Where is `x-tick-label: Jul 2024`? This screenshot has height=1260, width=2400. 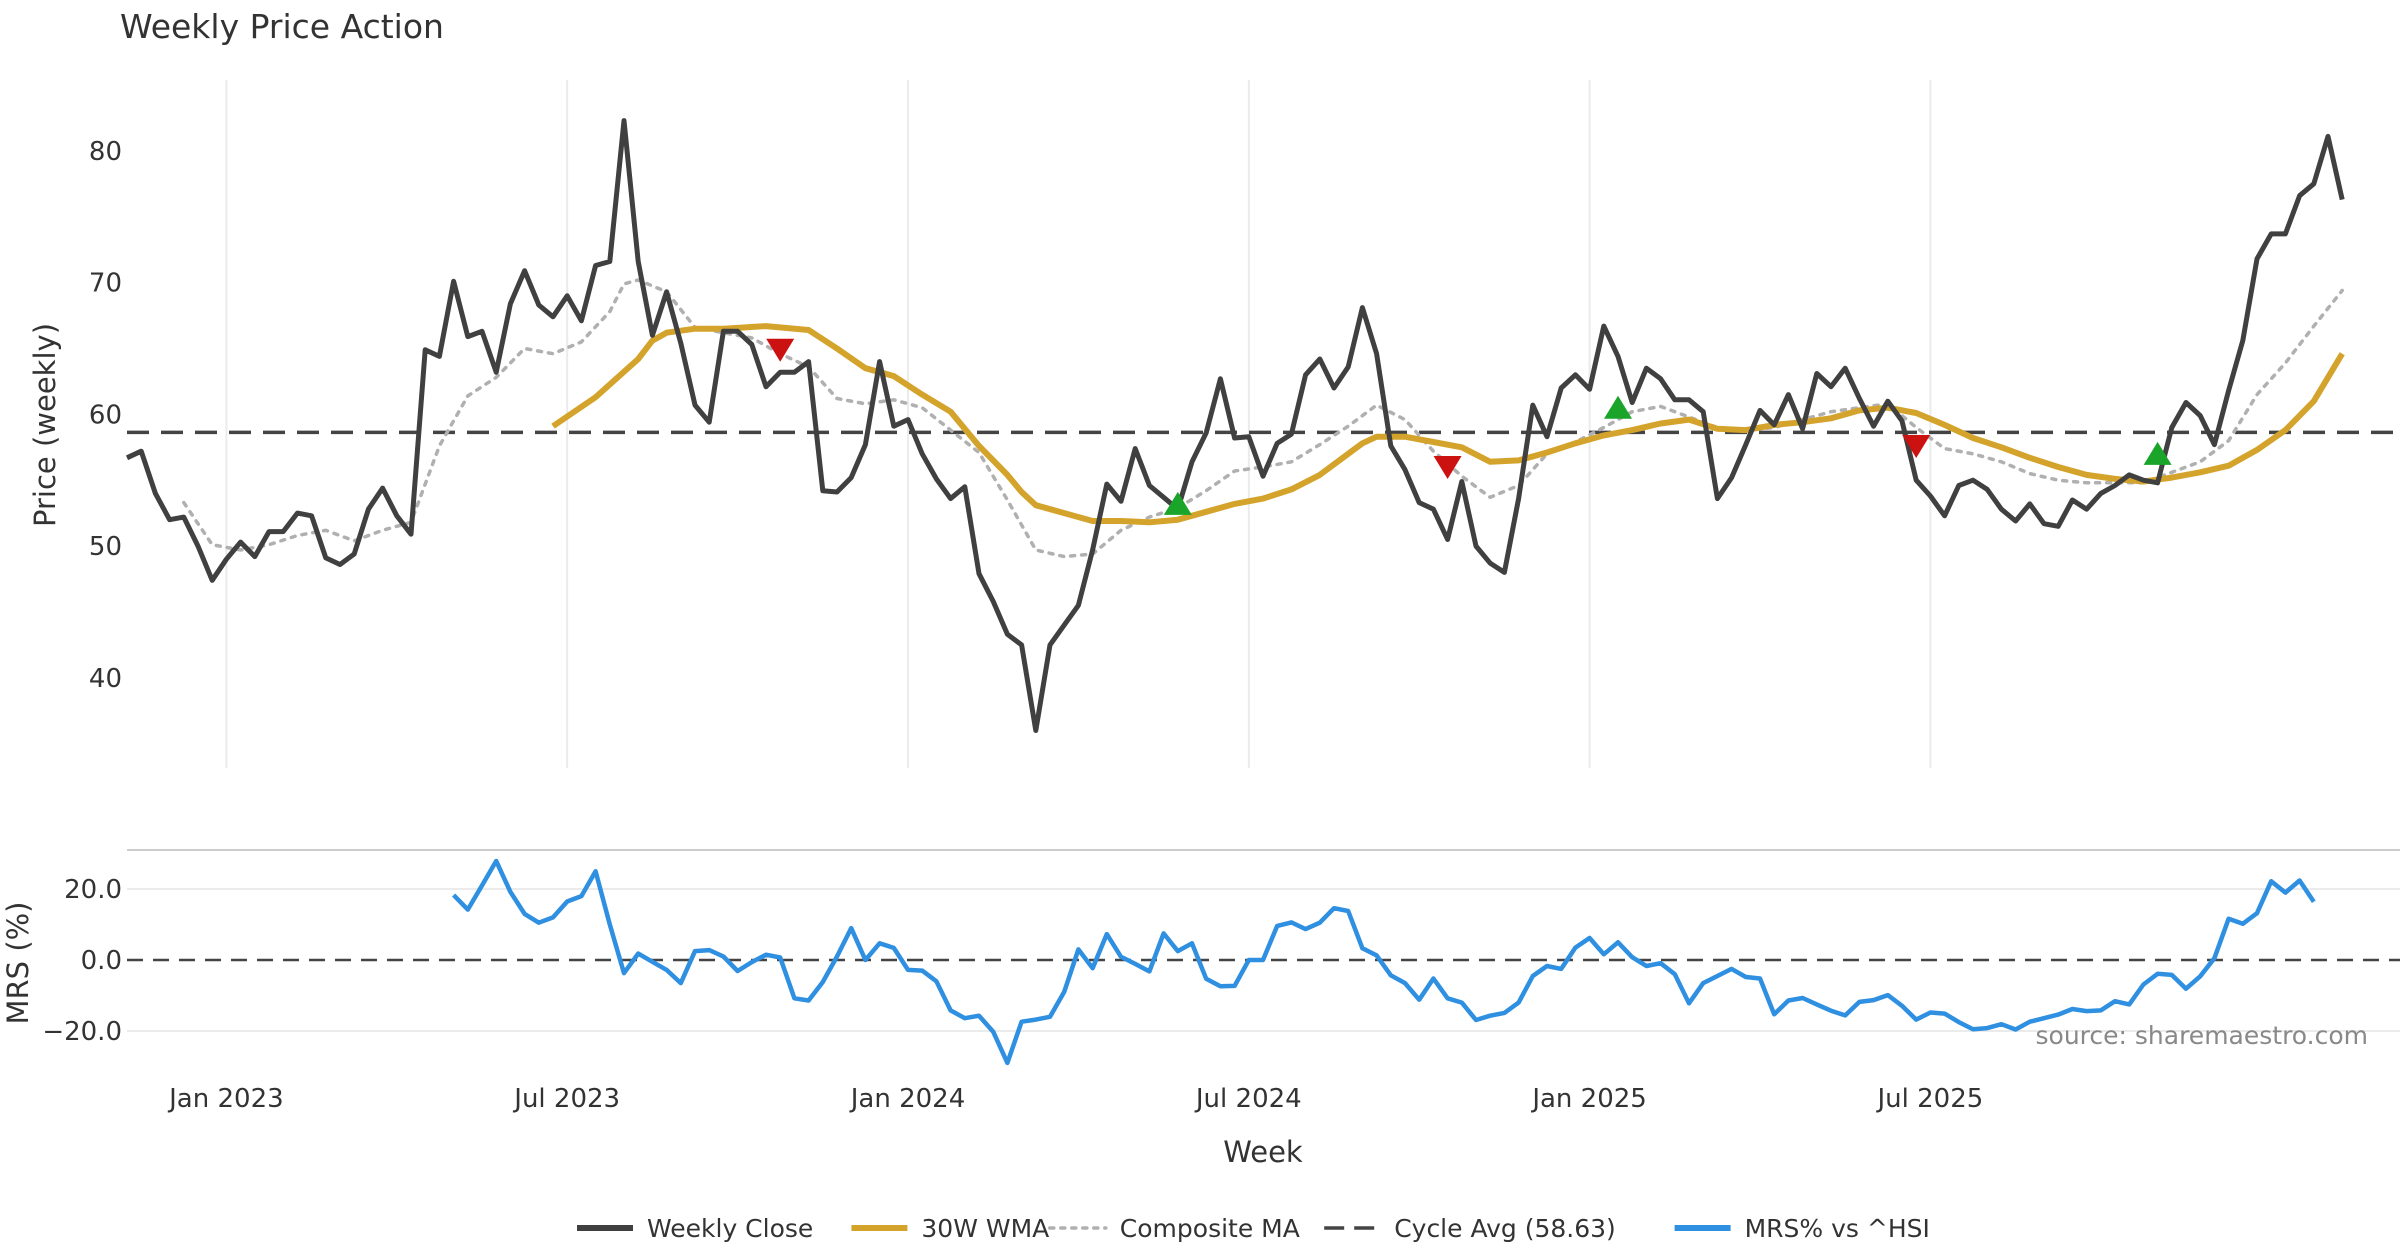 x-tick-label: Jul 2024 is located at coordinates (1248, 1099).